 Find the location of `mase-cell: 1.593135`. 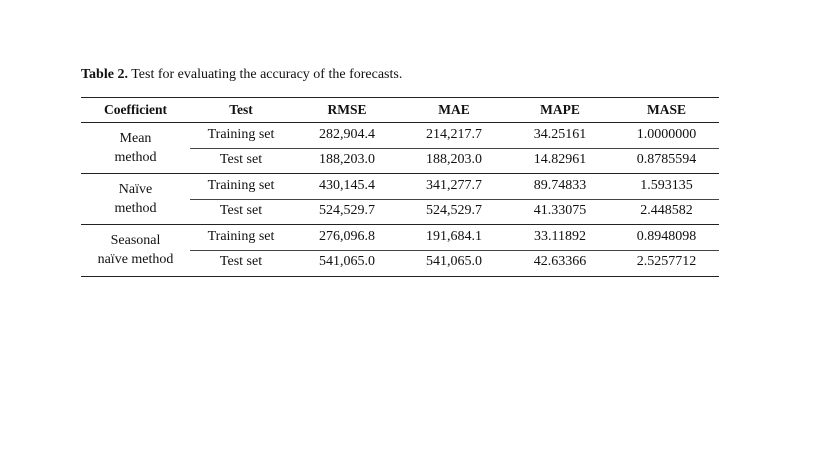

mase-cell: 1.593135 is located at coordinates (666, 185).